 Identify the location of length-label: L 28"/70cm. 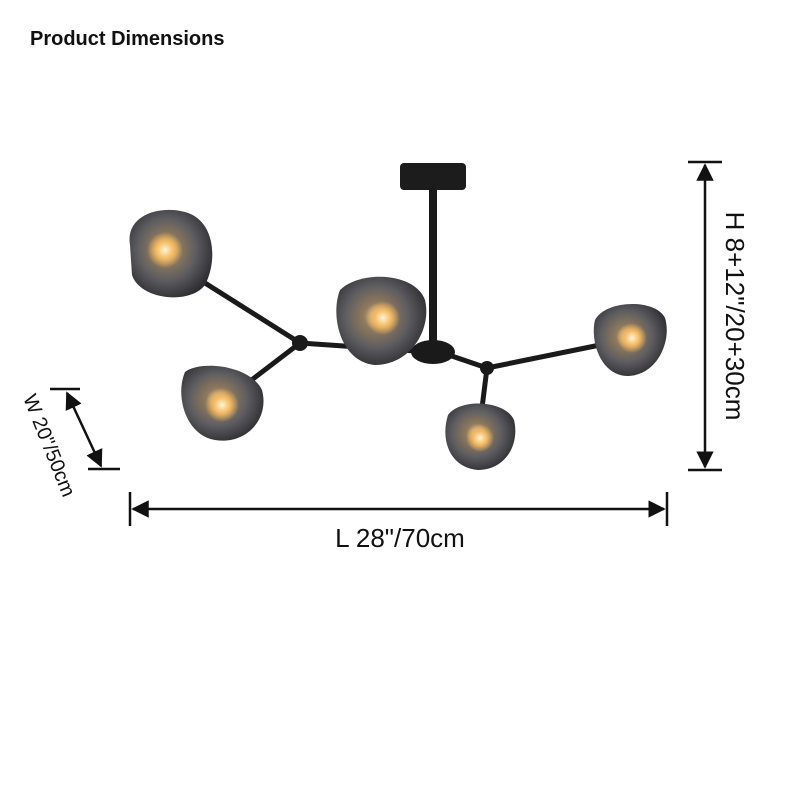
(400, 538).